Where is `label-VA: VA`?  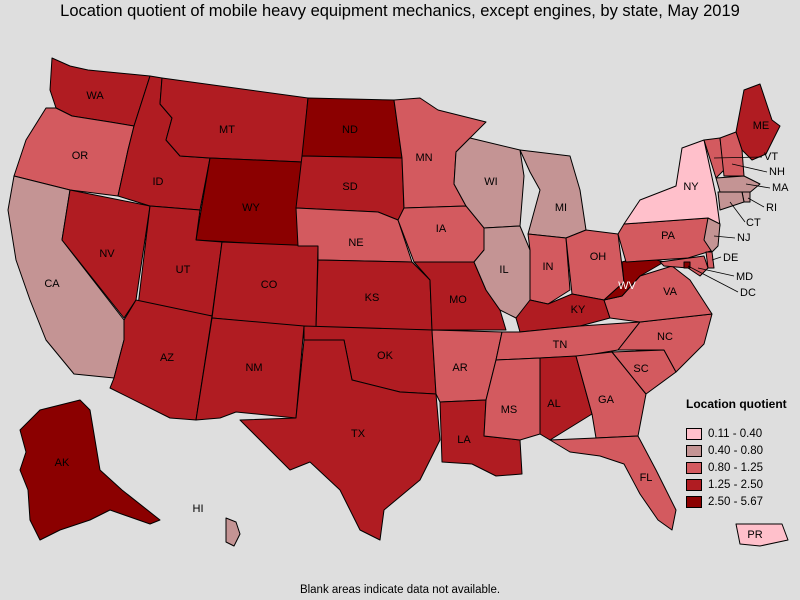
label-VA: VA is located at coordinates (670, 292).